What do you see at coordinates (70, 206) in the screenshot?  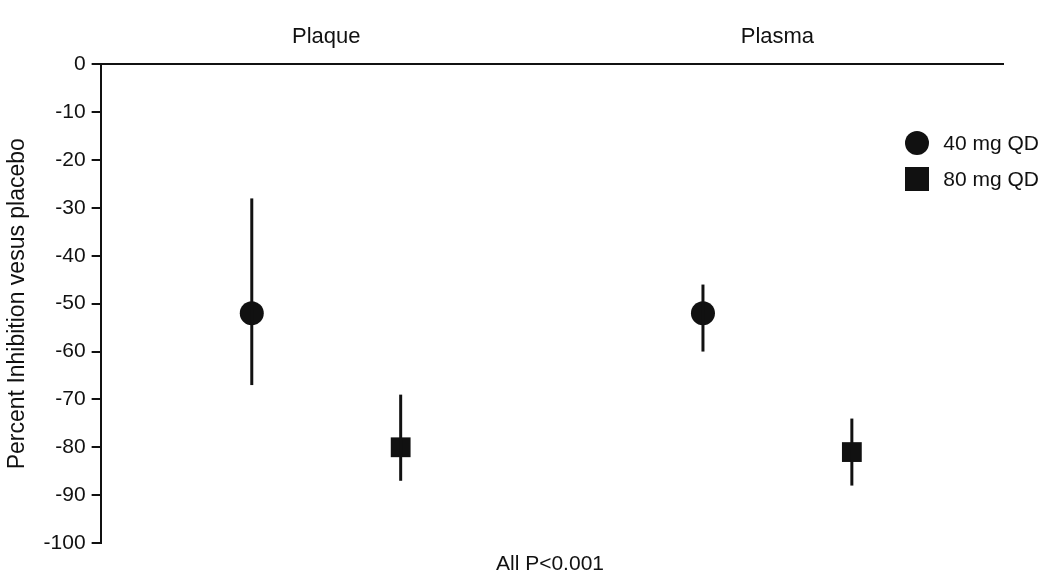 I see `y-tick-label: -30` at bounding box center [70, 206].